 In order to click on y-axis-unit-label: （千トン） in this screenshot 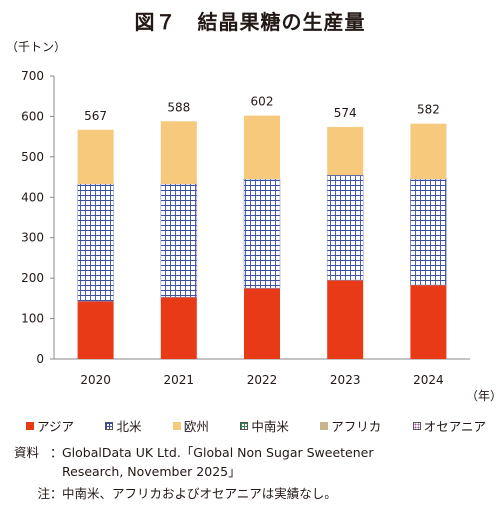, I will do `click(36, 47)`.